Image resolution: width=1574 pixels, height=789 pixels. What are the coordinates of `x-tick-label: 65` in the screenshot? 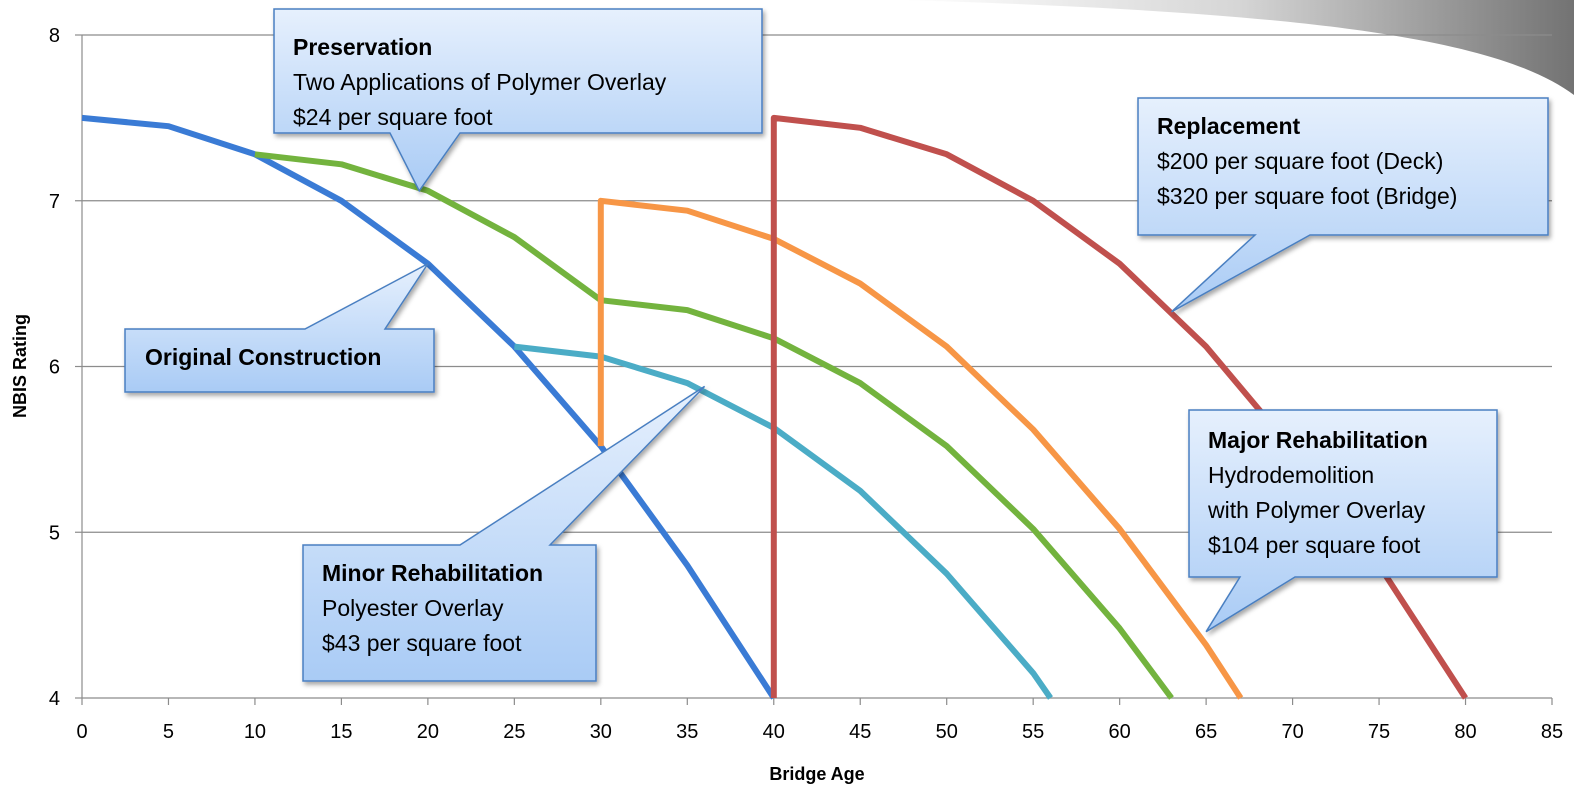 It's located at (1206, 732).